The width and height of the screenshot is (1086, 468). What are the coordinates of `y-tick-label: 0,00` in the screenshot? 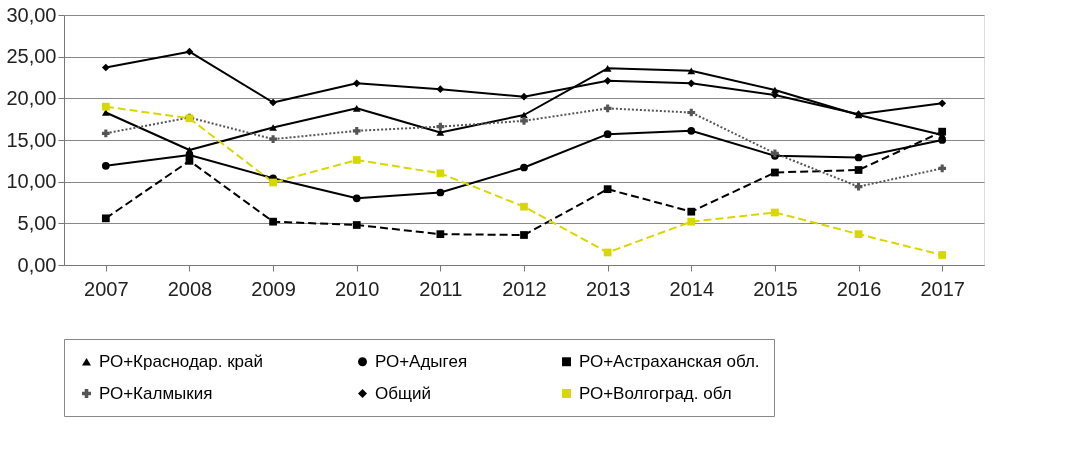 It's located at (37, 264).